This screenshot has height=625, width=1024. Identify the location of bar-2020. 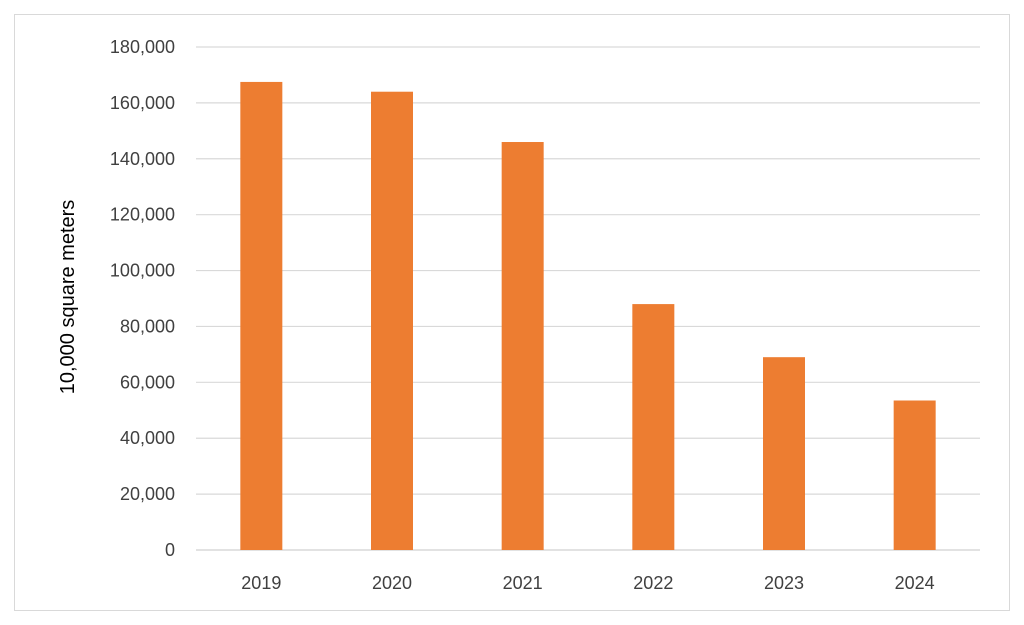
(392, 320).